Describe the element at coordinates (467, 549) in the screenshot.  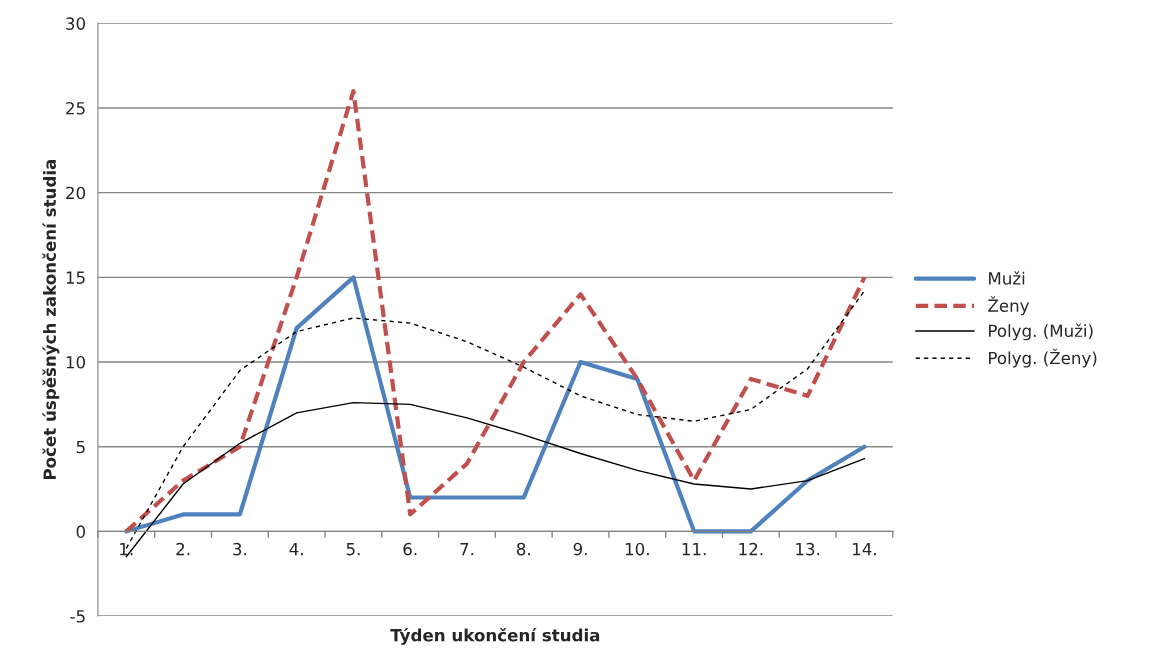
I see `x-tick-label: 7.` at that location.